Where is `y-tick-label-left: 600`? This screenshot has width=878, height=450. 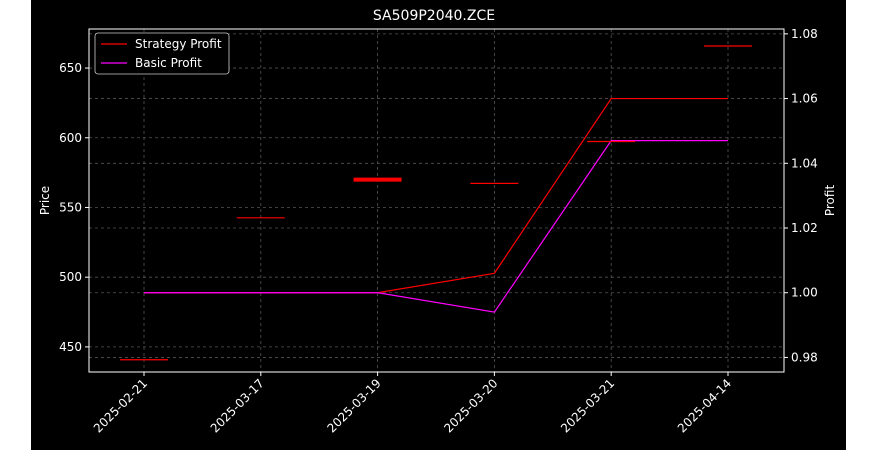 y-tick-label-left: 600 is located at coordinates (70, 138).